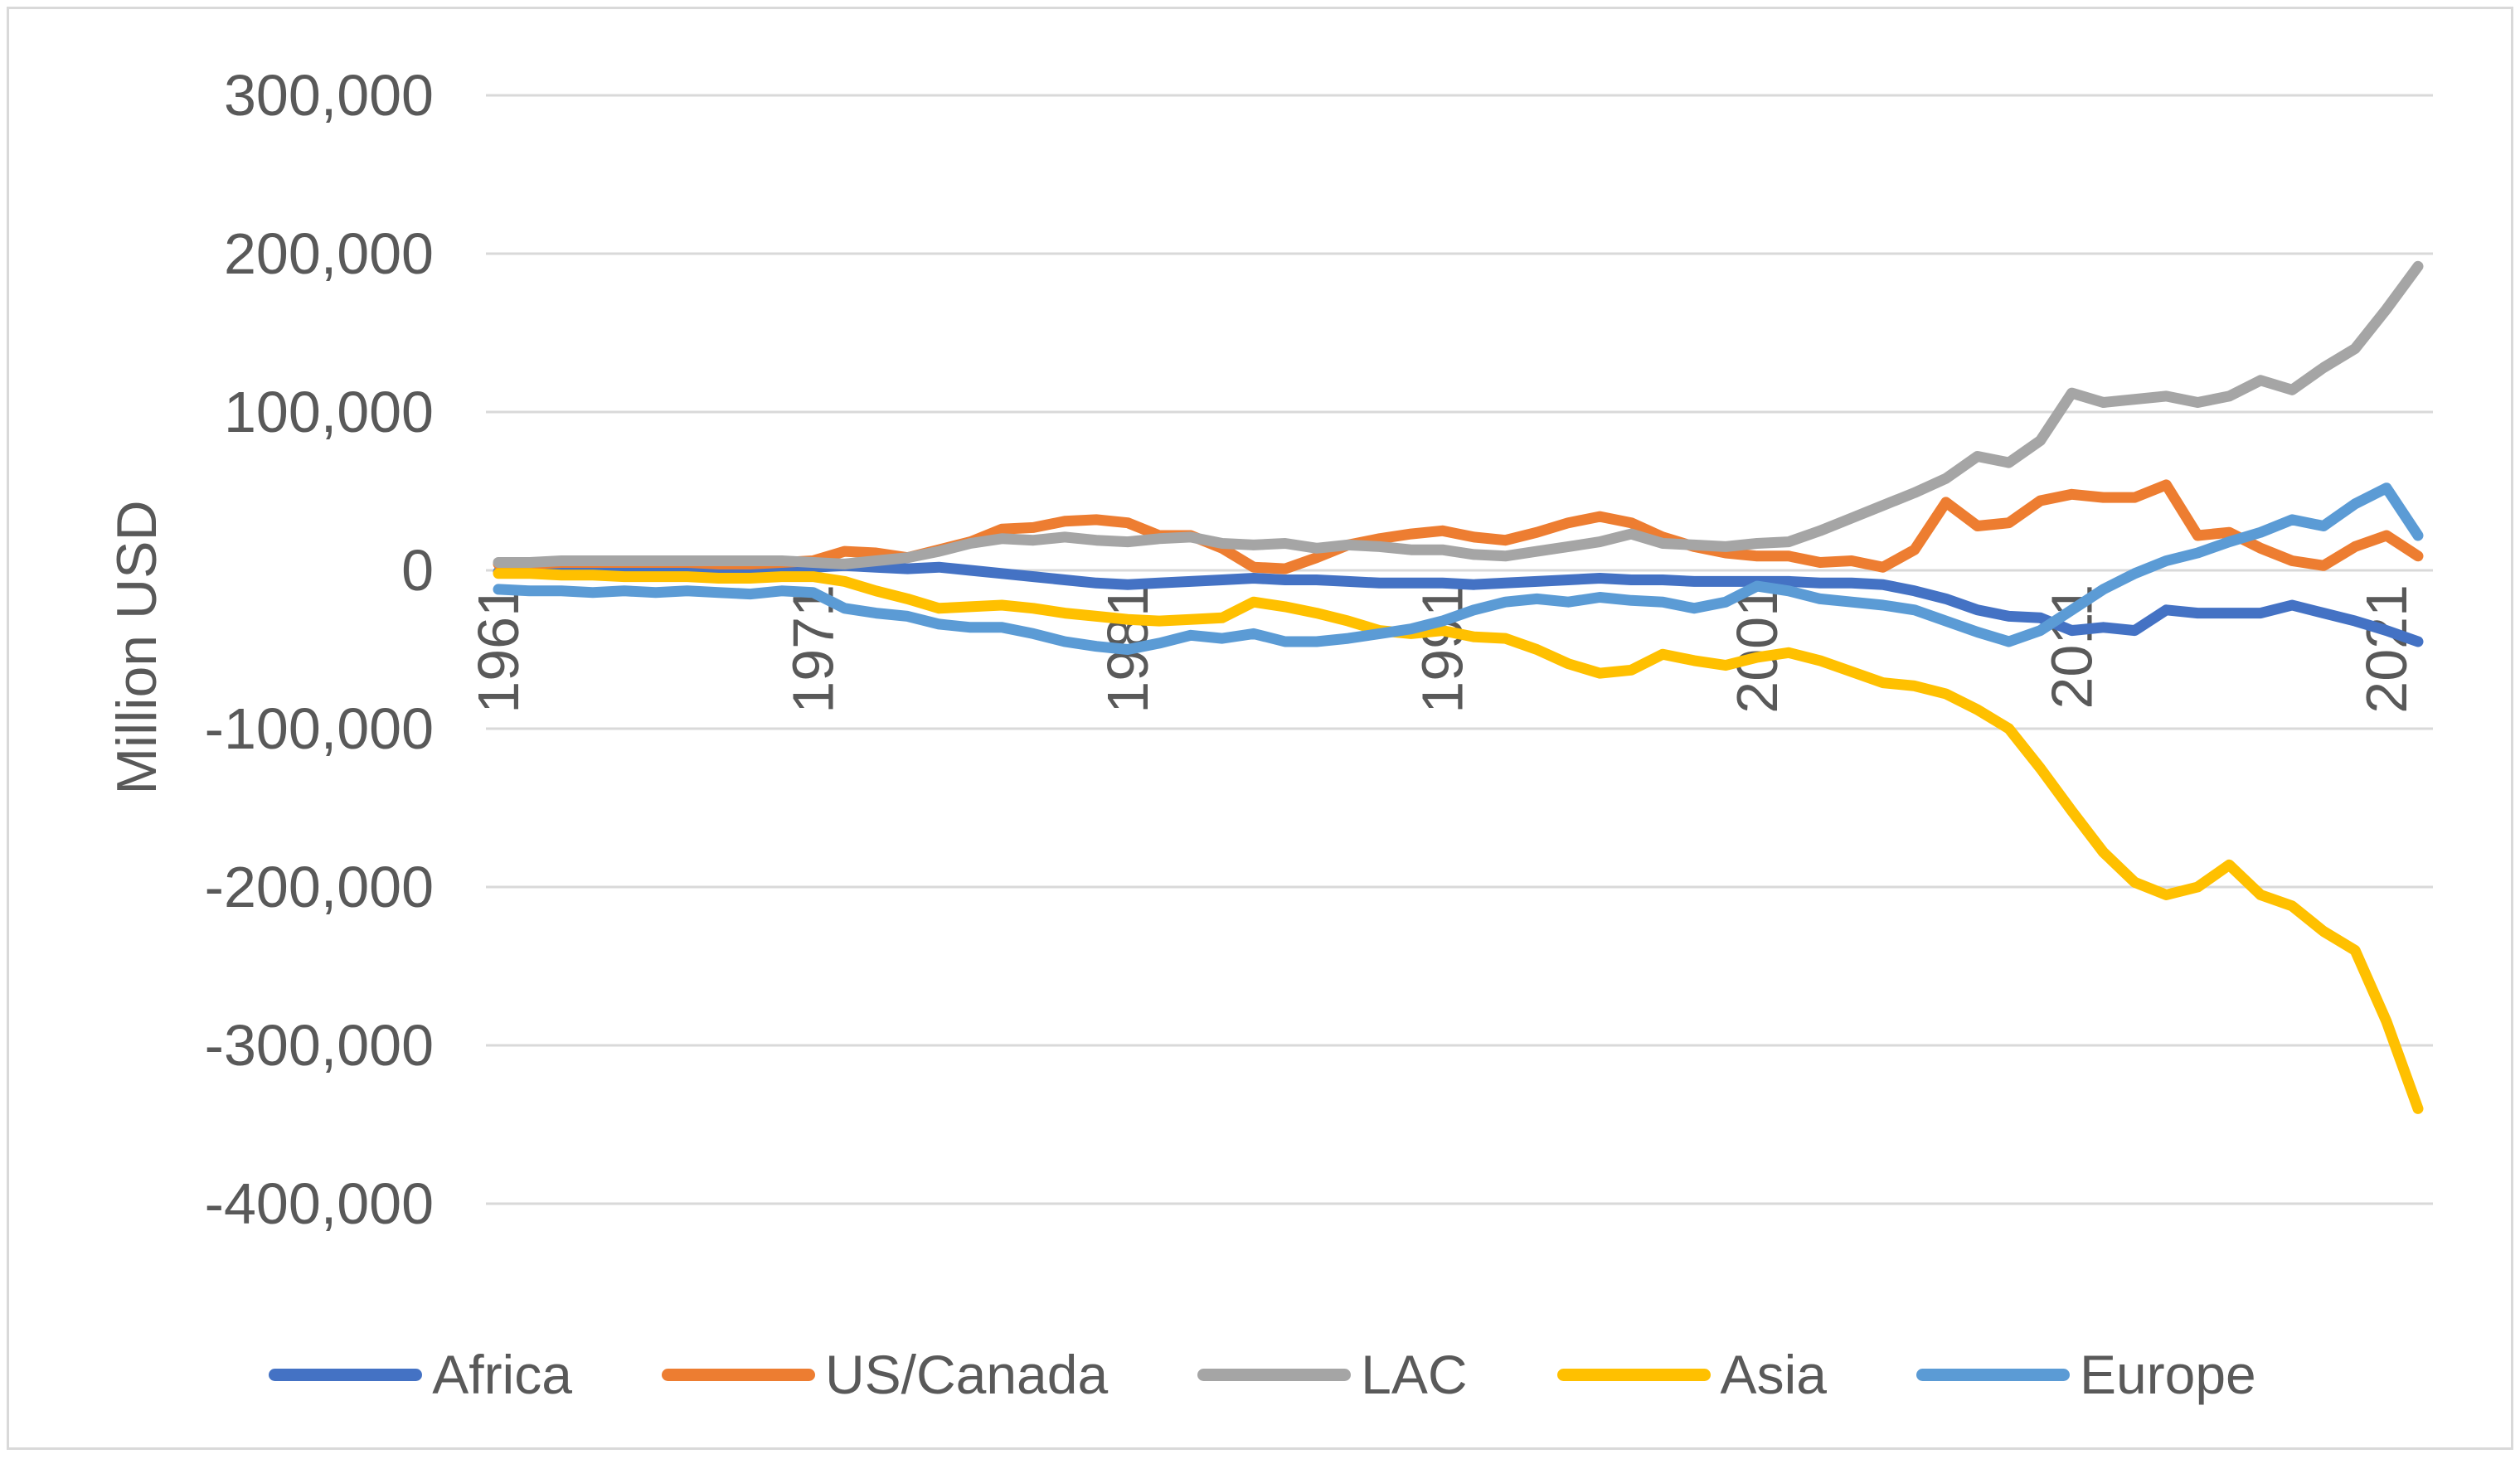  What do you see at coordinates (319, 887) in the screenshot?
I see `y-tick-label: -200,000` at bounding box center [319, 887].